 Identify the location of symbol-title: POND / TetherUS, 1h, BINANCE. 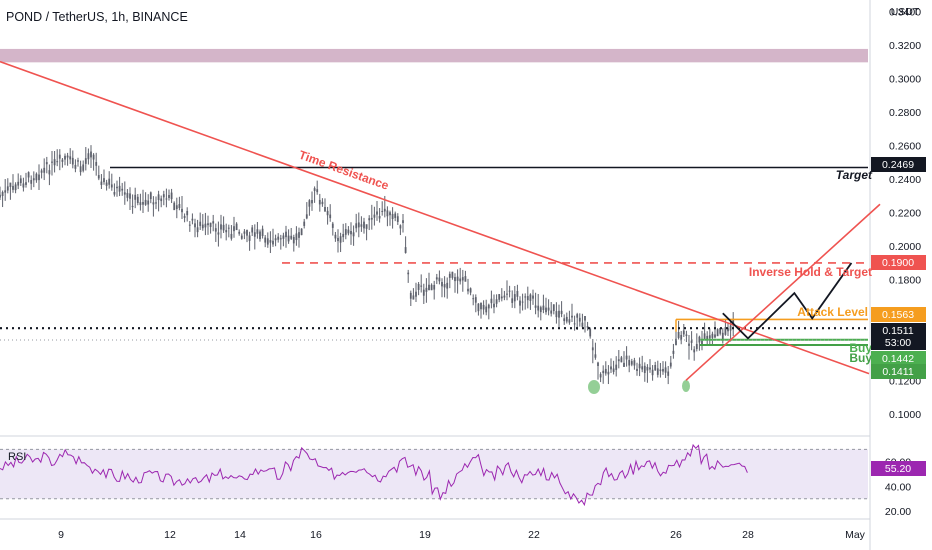
(97, 17).